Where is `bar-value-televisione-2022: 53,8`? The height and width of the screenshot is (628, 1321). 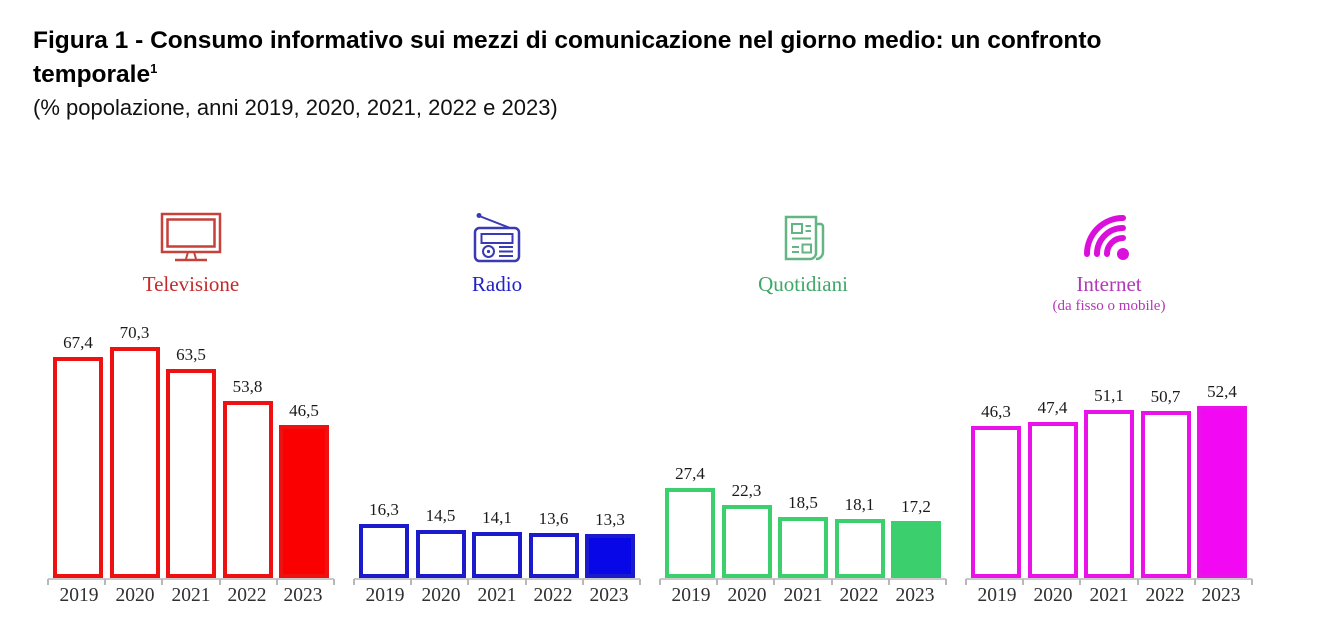 bar-value-televisione-2022: 53,8 is located at coordinates (247, 386).